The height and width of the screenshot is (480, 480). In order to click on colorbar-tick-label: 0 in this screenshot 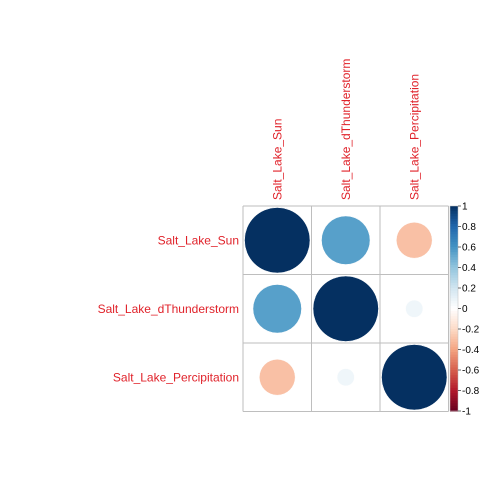, I will do `click(465, 309)`.